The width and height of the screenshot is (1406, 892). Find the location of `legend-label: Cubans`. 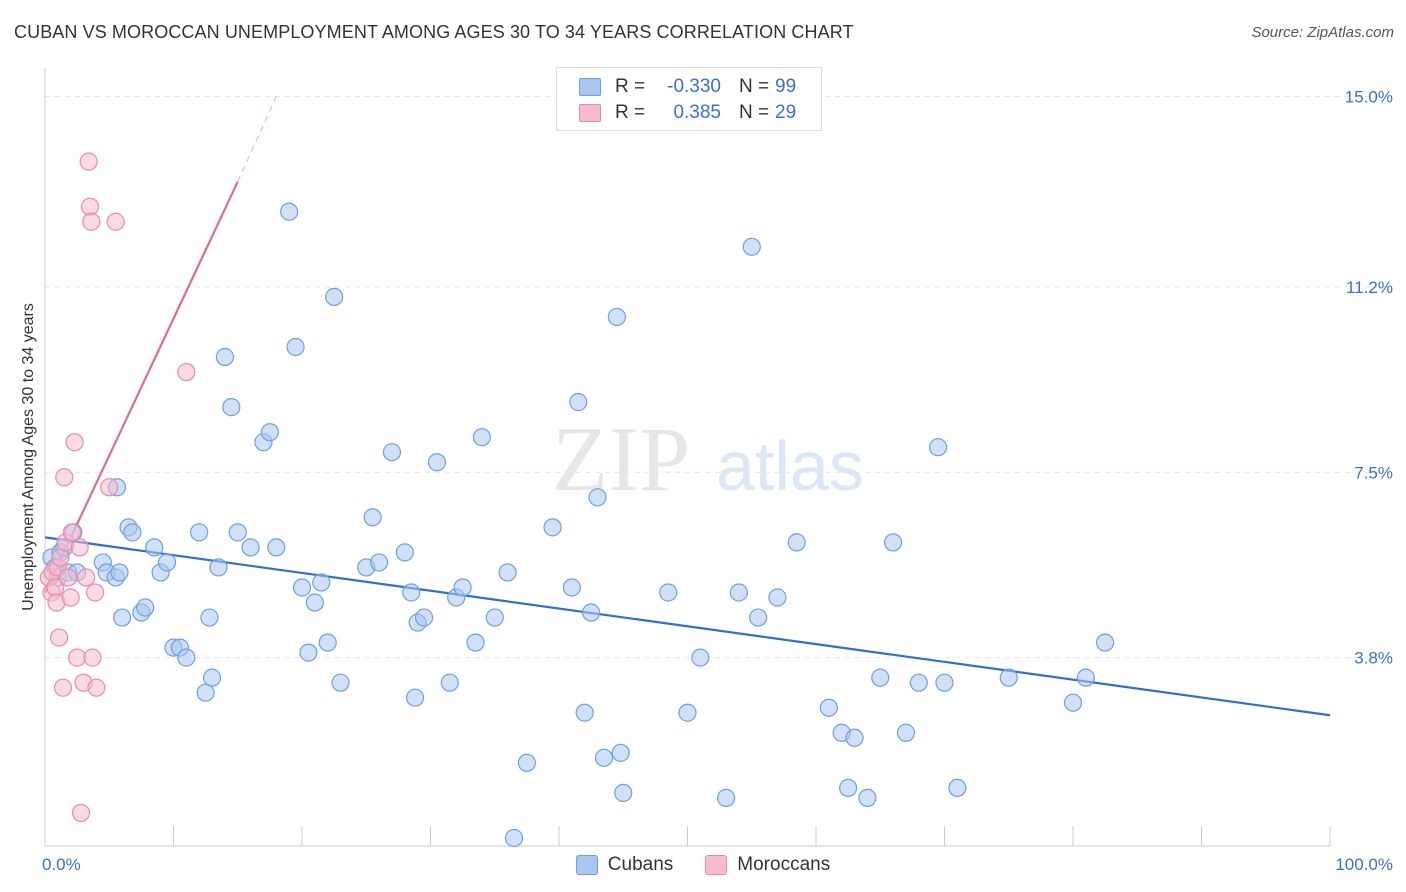

legend-label: Cubans is located at coordinates (640, 864).